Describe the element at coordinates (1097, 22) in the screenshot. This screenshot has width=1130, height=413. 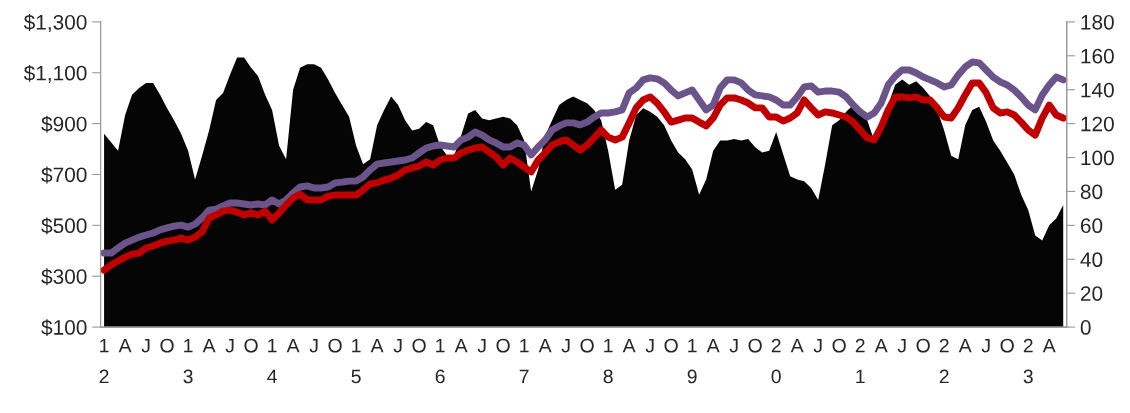
I see `y2-tick-label: 180` at that location.